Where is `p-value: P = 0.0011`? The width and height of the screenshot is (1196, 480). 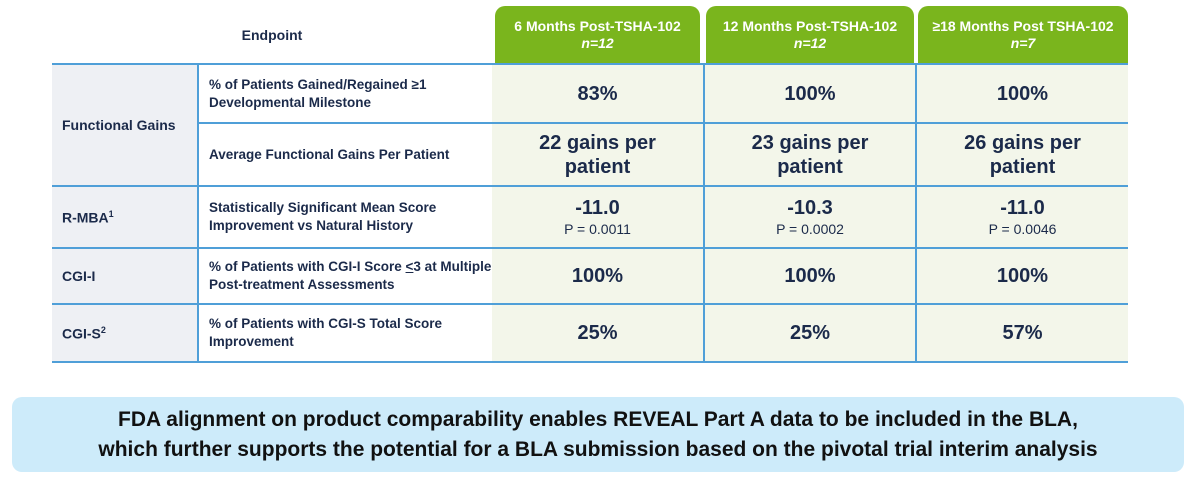 p-value: P = 0.0011 is located at coordinates (597, 229).